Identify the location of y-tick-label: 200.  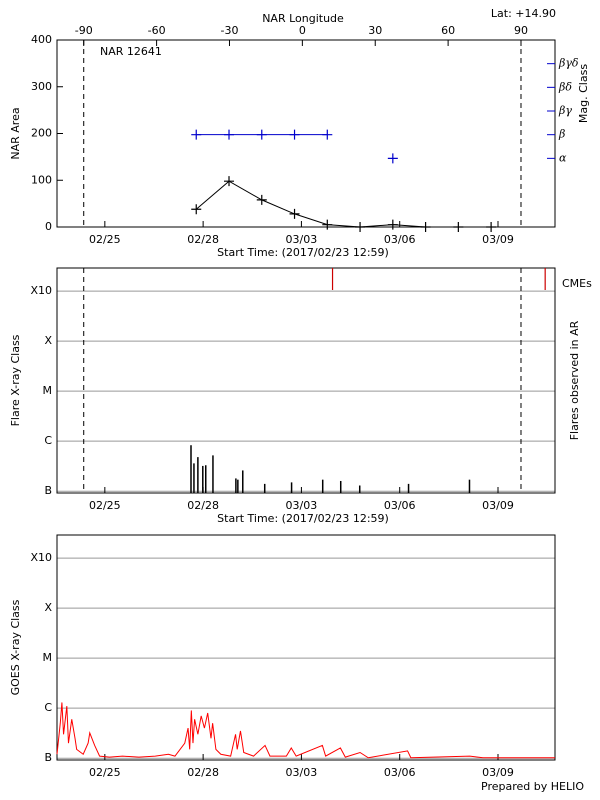
(41, 133).